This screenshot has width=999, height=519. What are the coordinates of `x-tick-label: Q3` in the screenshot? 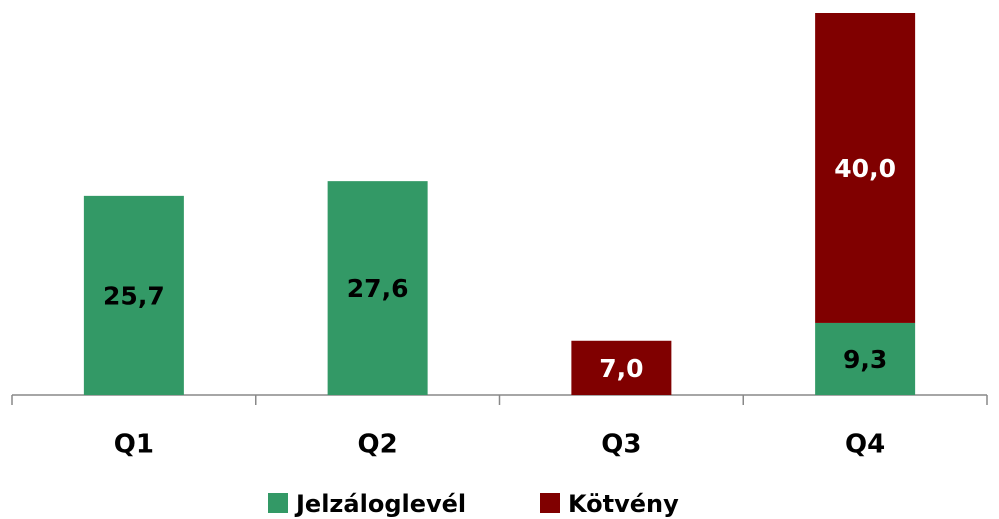 It's located at (621, 445).